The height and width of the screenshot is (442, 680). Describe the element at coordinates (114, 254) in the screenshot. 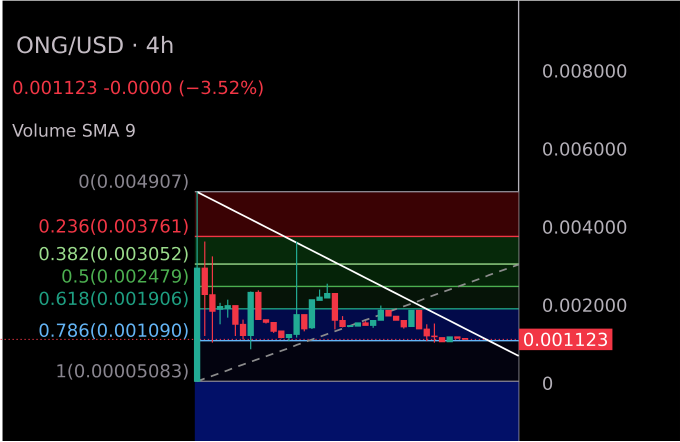

I see `ref-line-label: 0.382(0.003052)` at that location.